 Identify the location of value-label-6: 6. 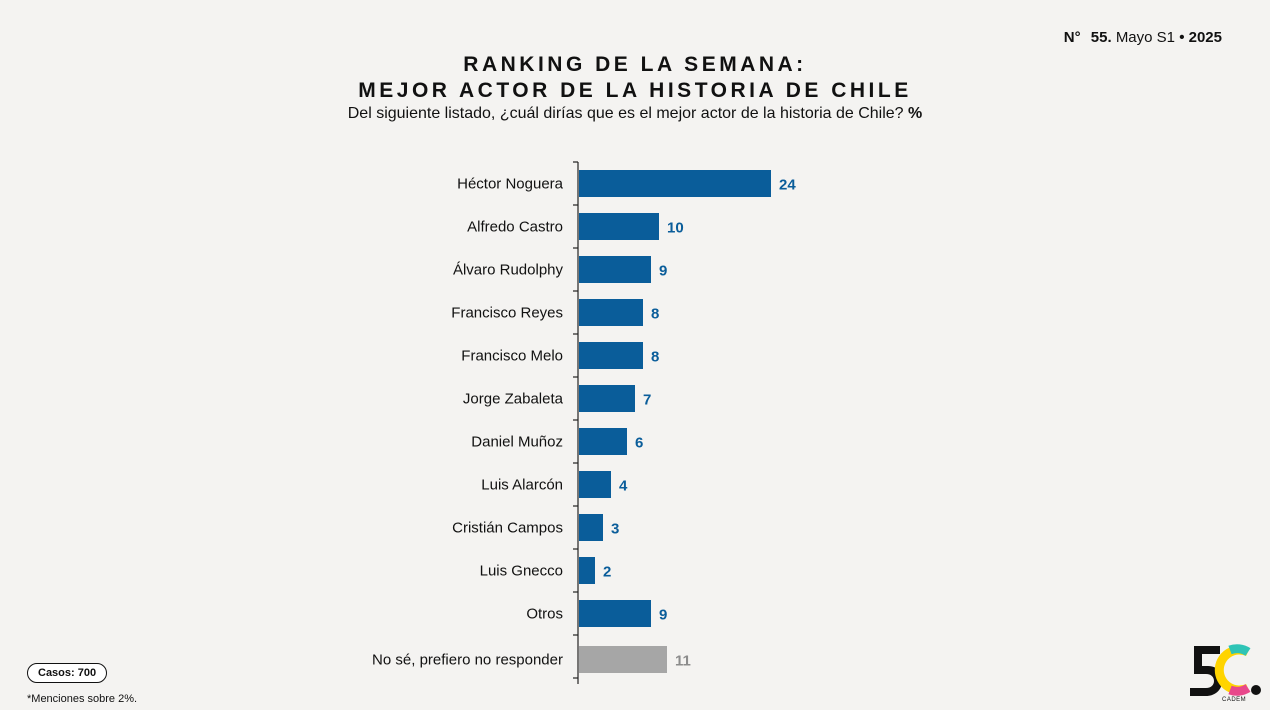
(639, 443).